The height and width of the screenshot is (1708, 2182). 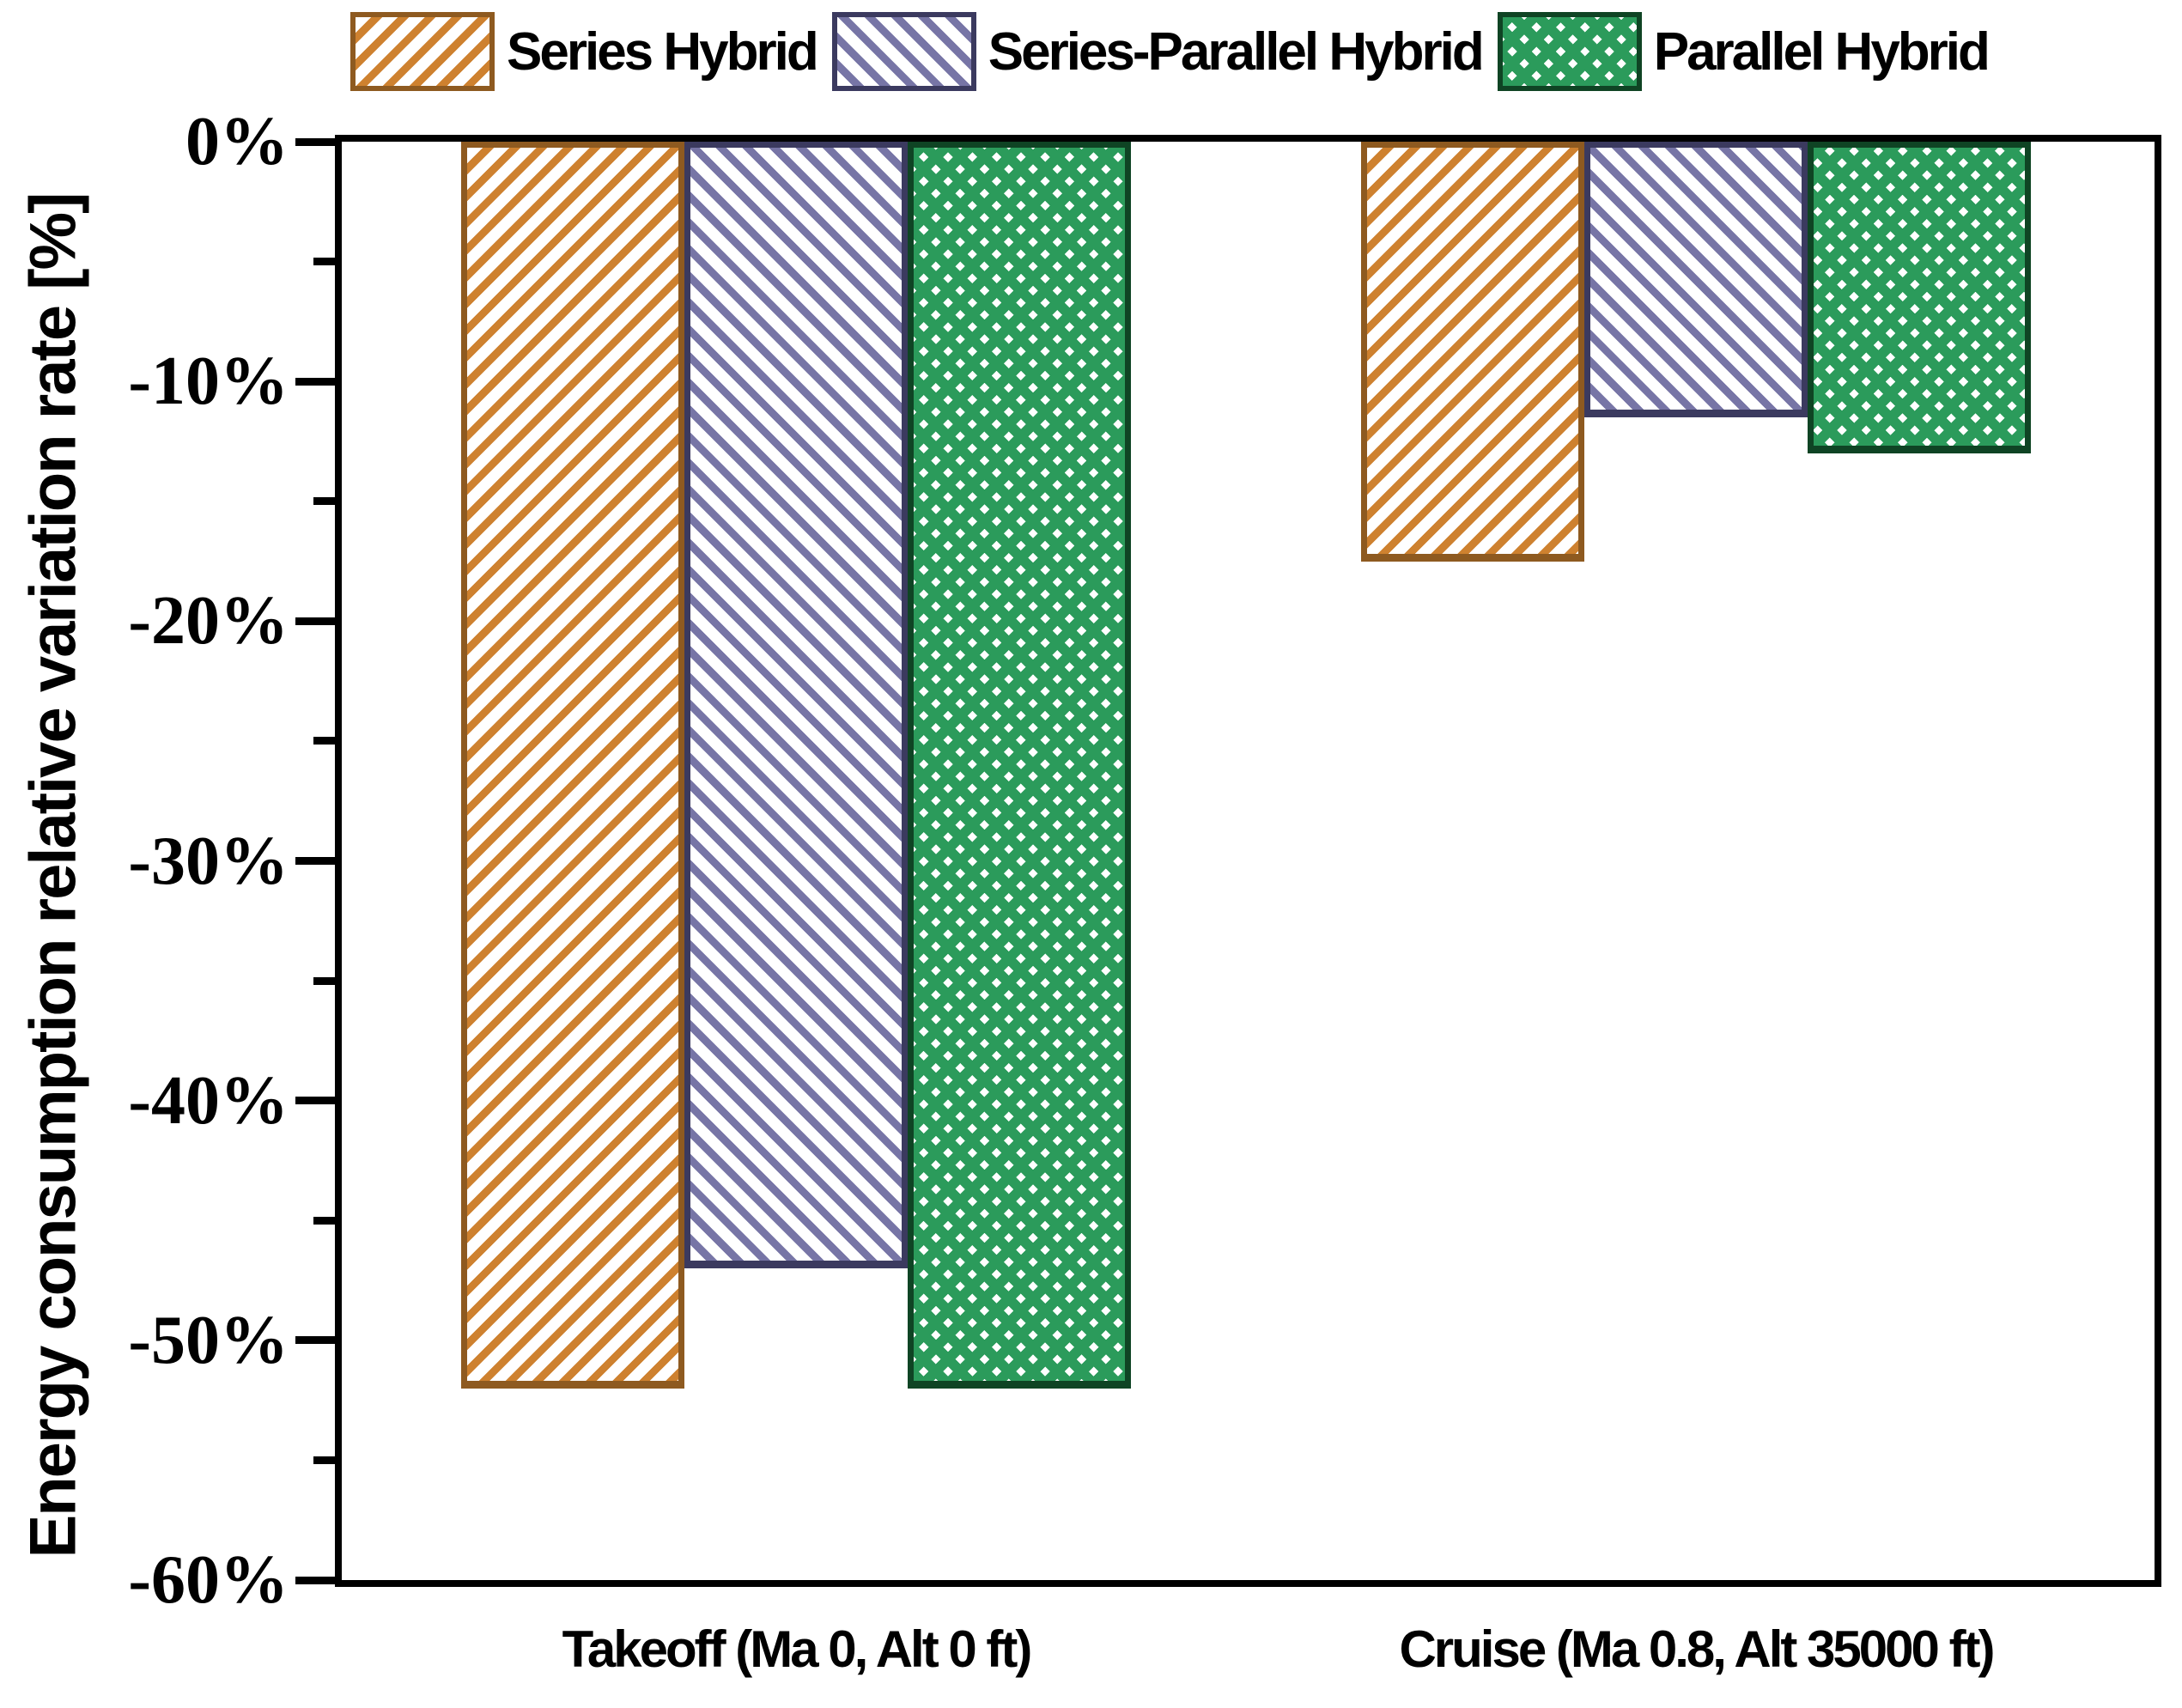 What do you see at coordinates (208, 381) in the screenshot?
I see `y-tick-label: -10%` at bounding box center [208, 381].